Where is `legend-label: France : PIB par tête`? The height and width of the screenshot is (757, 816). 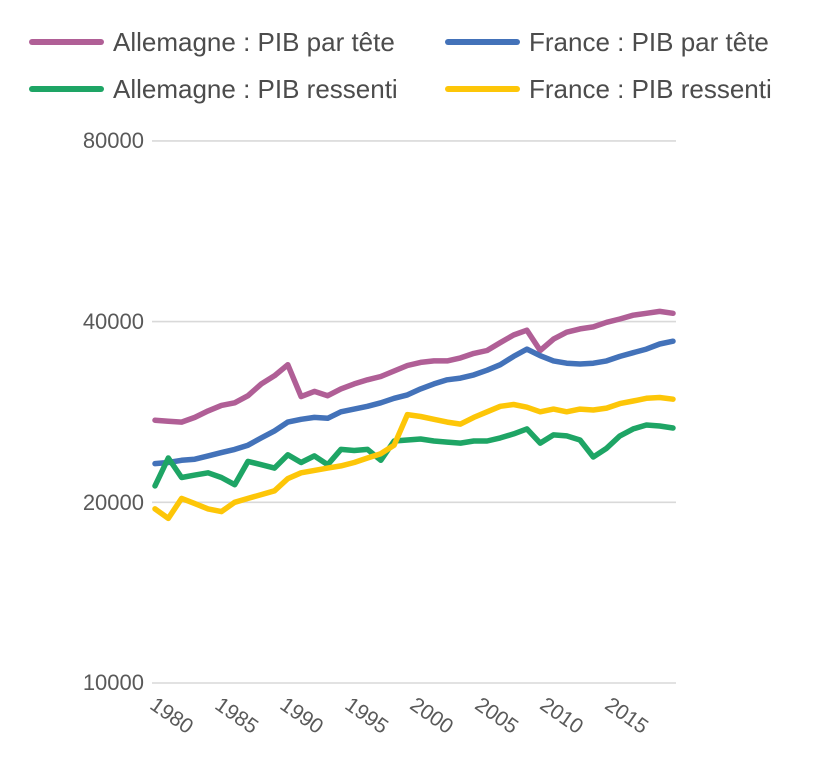
legend-label: France : PIB par tête is located at coordinates (649, 41).